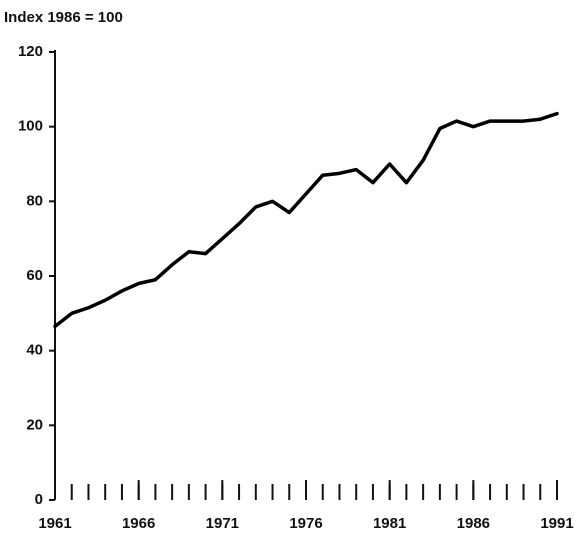 The height and width of the screenshot is (542, 587). Describe the element at coordinates (473, 523) in the screenshot. I see `x-tick-label: 1986` at that location.